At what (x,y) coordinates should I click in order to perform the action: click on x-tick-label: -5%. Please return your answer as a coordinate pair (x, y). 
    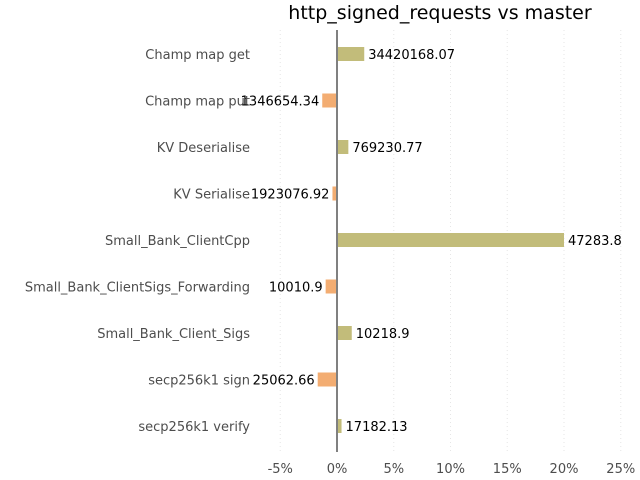
    Looking at the image, I should click on (280, 469).